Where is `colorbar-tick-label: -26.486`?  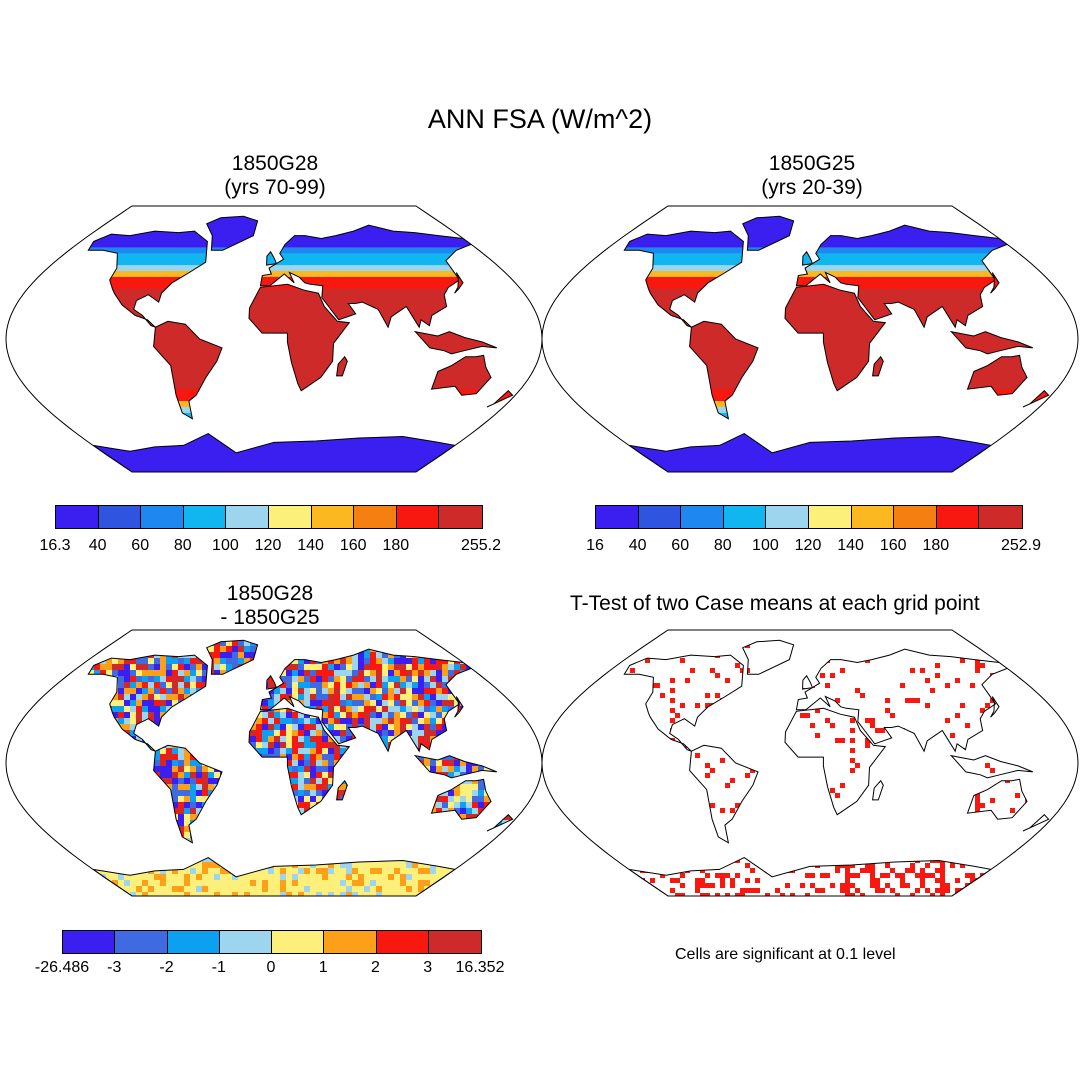 colorbar-tick-label: -26.486 is located at coordinates (62, 968).